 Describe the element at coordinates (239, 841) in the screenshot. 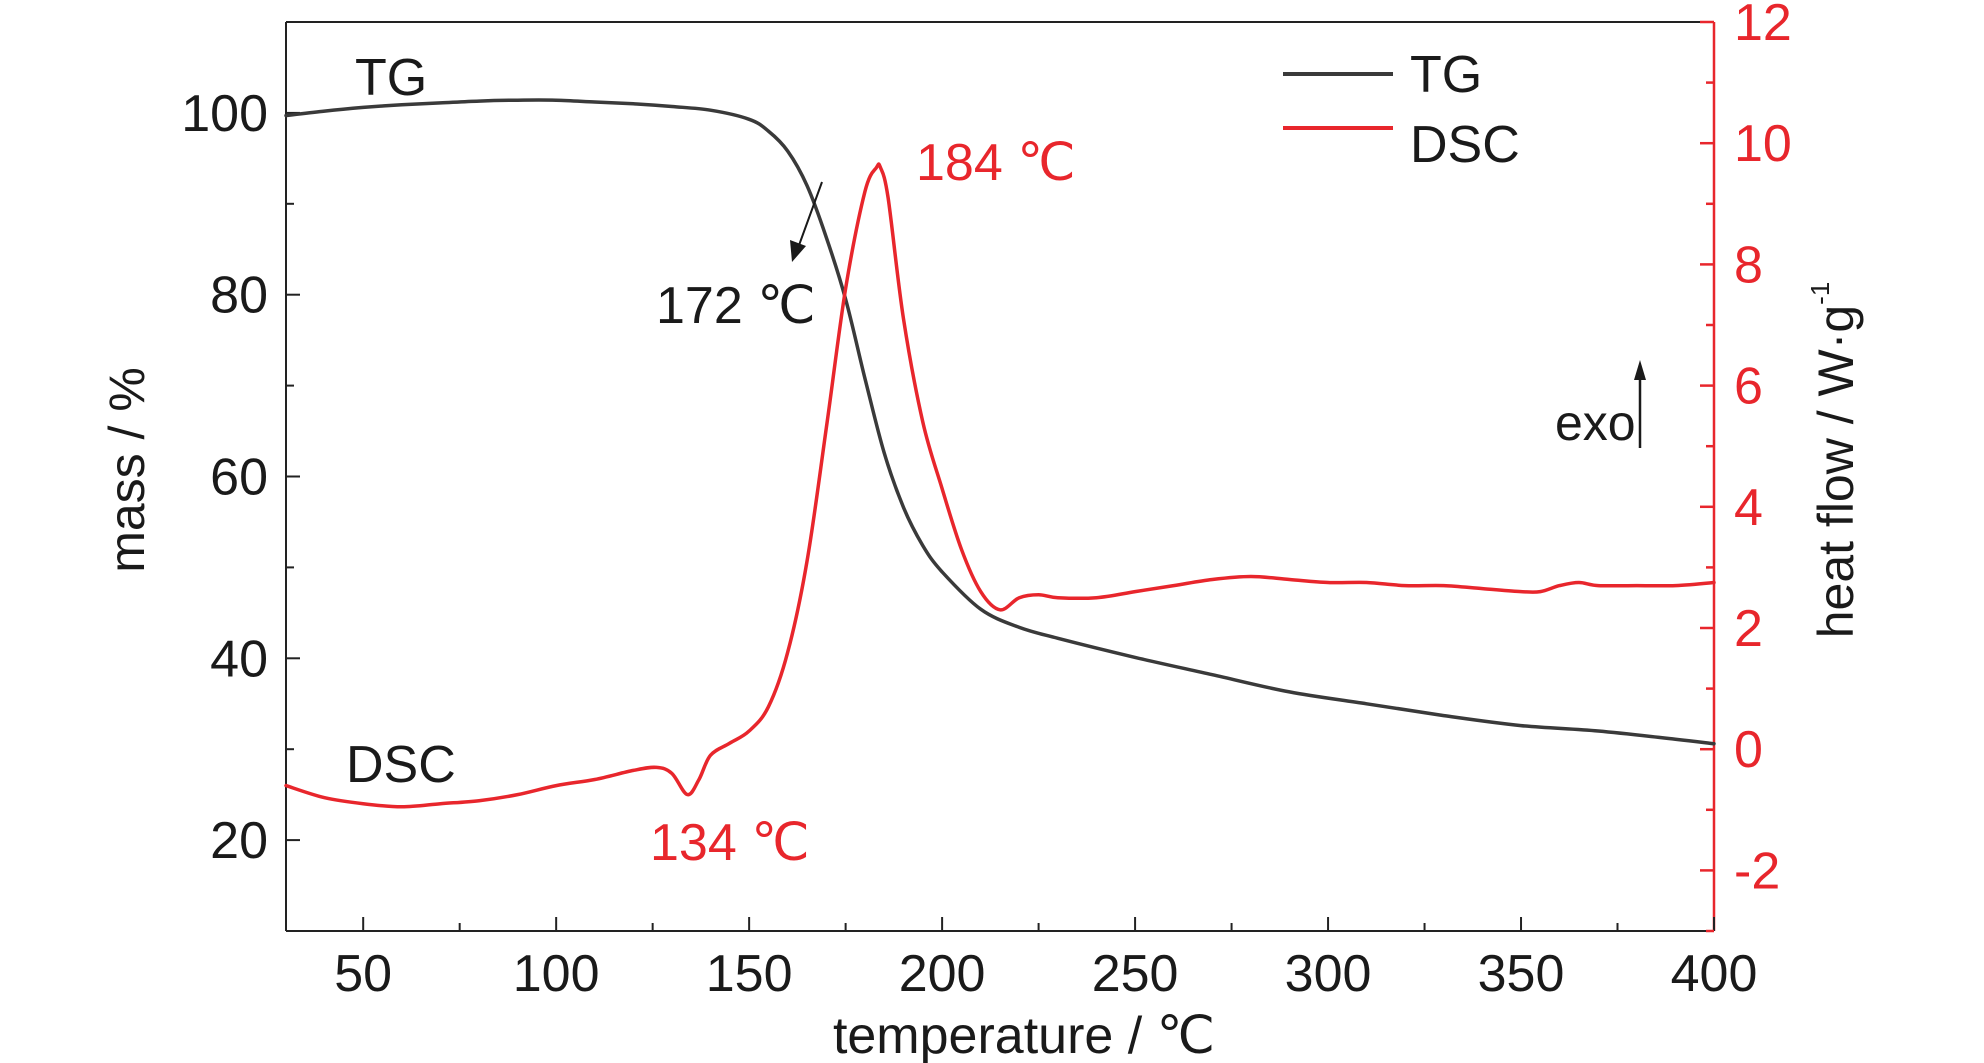

I see `y-left-tick-label: 20` at that location.